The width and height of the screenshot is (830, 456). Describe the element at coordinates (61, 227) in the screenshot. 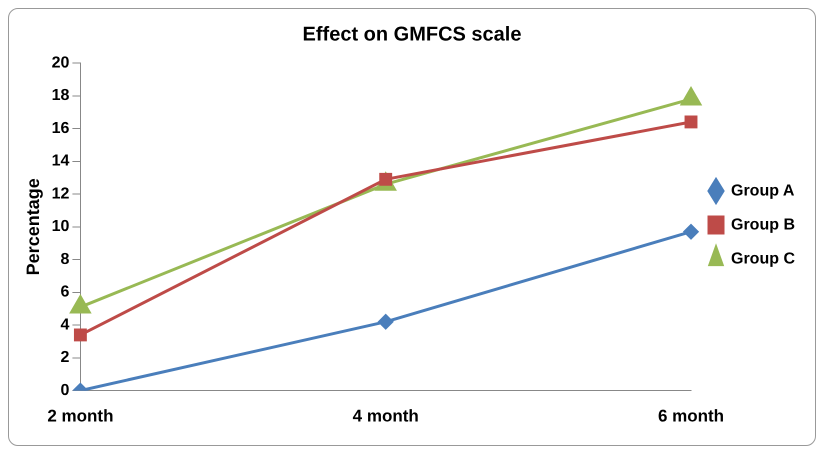

I see `y-tick-label: 10` at that location.